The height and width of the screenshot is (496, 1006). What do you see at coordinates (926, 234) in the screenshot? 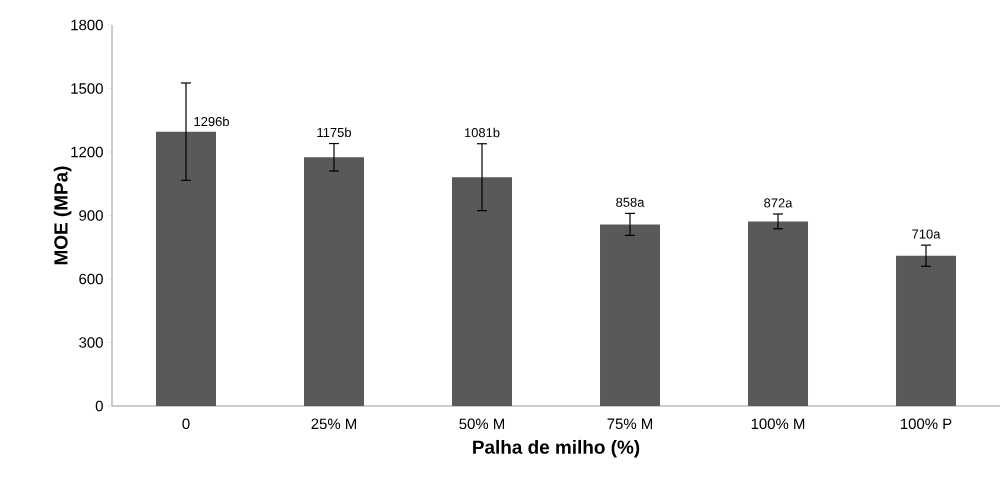
I see `data-label: 710a` at bounding box center [926, 234].